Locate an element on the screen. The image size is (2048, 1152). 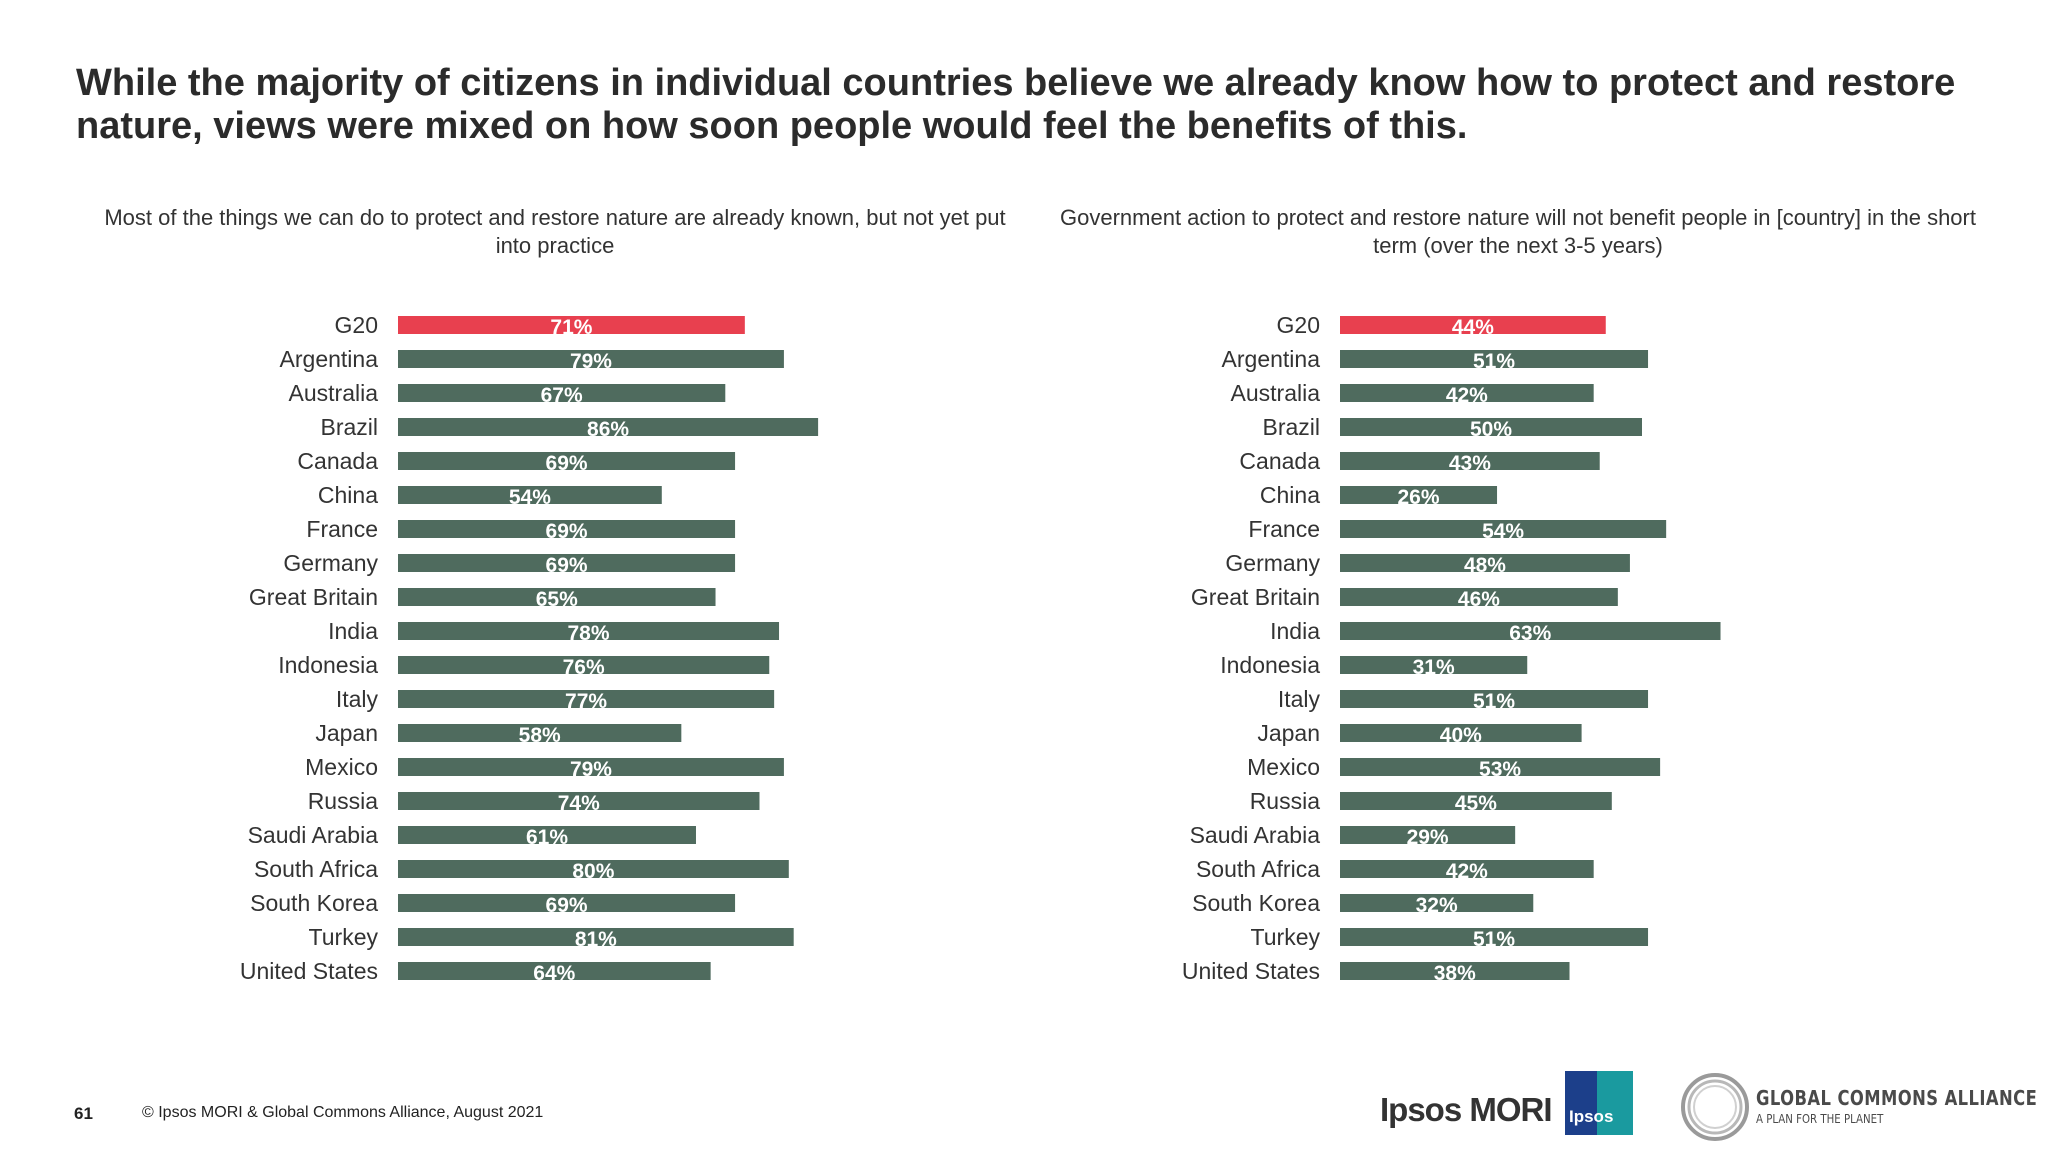
bar-value-label: 81% is located at coordinates (596, 939).